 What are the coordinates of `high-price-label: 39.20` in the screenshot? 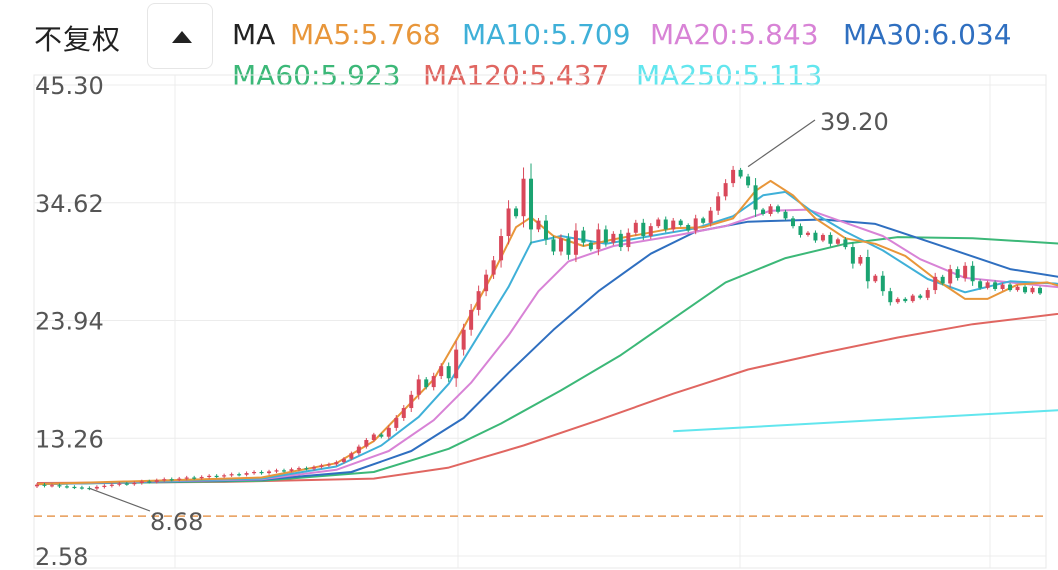 It's located at (854, 122).